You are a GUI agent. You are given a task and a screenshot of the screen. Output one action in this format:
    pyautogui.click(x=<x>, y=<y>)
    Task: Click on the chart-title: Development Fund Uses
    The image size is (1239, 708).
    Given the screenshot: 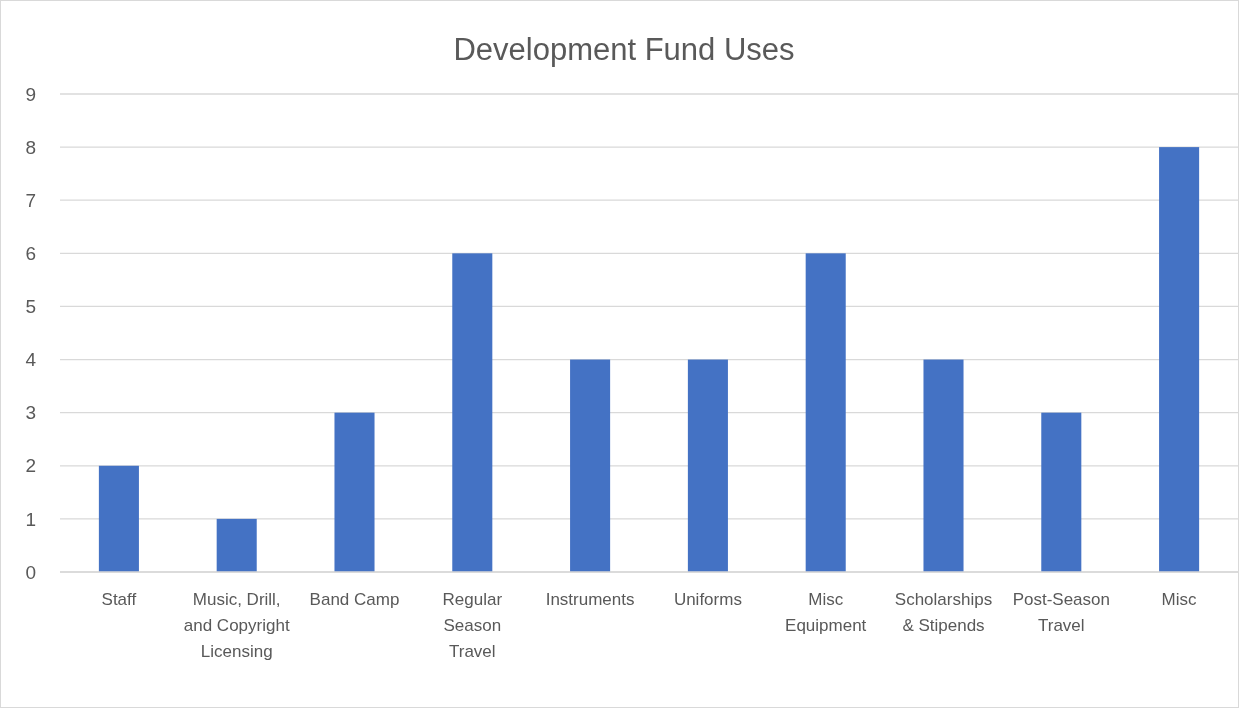 What is the action you would take?
    pyautogui.click(x=624, y=49)
    